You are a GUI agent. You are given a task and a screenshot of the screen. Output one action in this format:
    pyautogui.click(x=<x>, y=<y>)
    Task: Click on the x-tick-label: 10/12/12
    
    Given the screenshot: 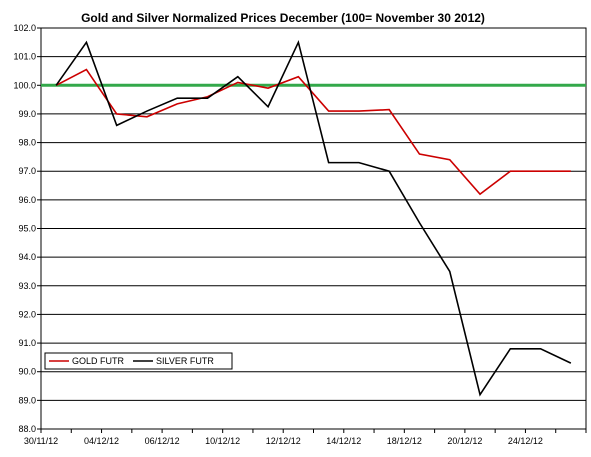 What is the action you would take?
    pyautogui.click(x=222, y=441)
    